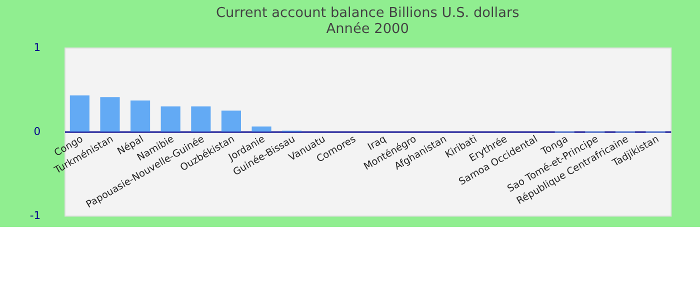  Describe the element at coordinates (35, 215) in the screenshot. I see `y-tick-label: -1` at that location.